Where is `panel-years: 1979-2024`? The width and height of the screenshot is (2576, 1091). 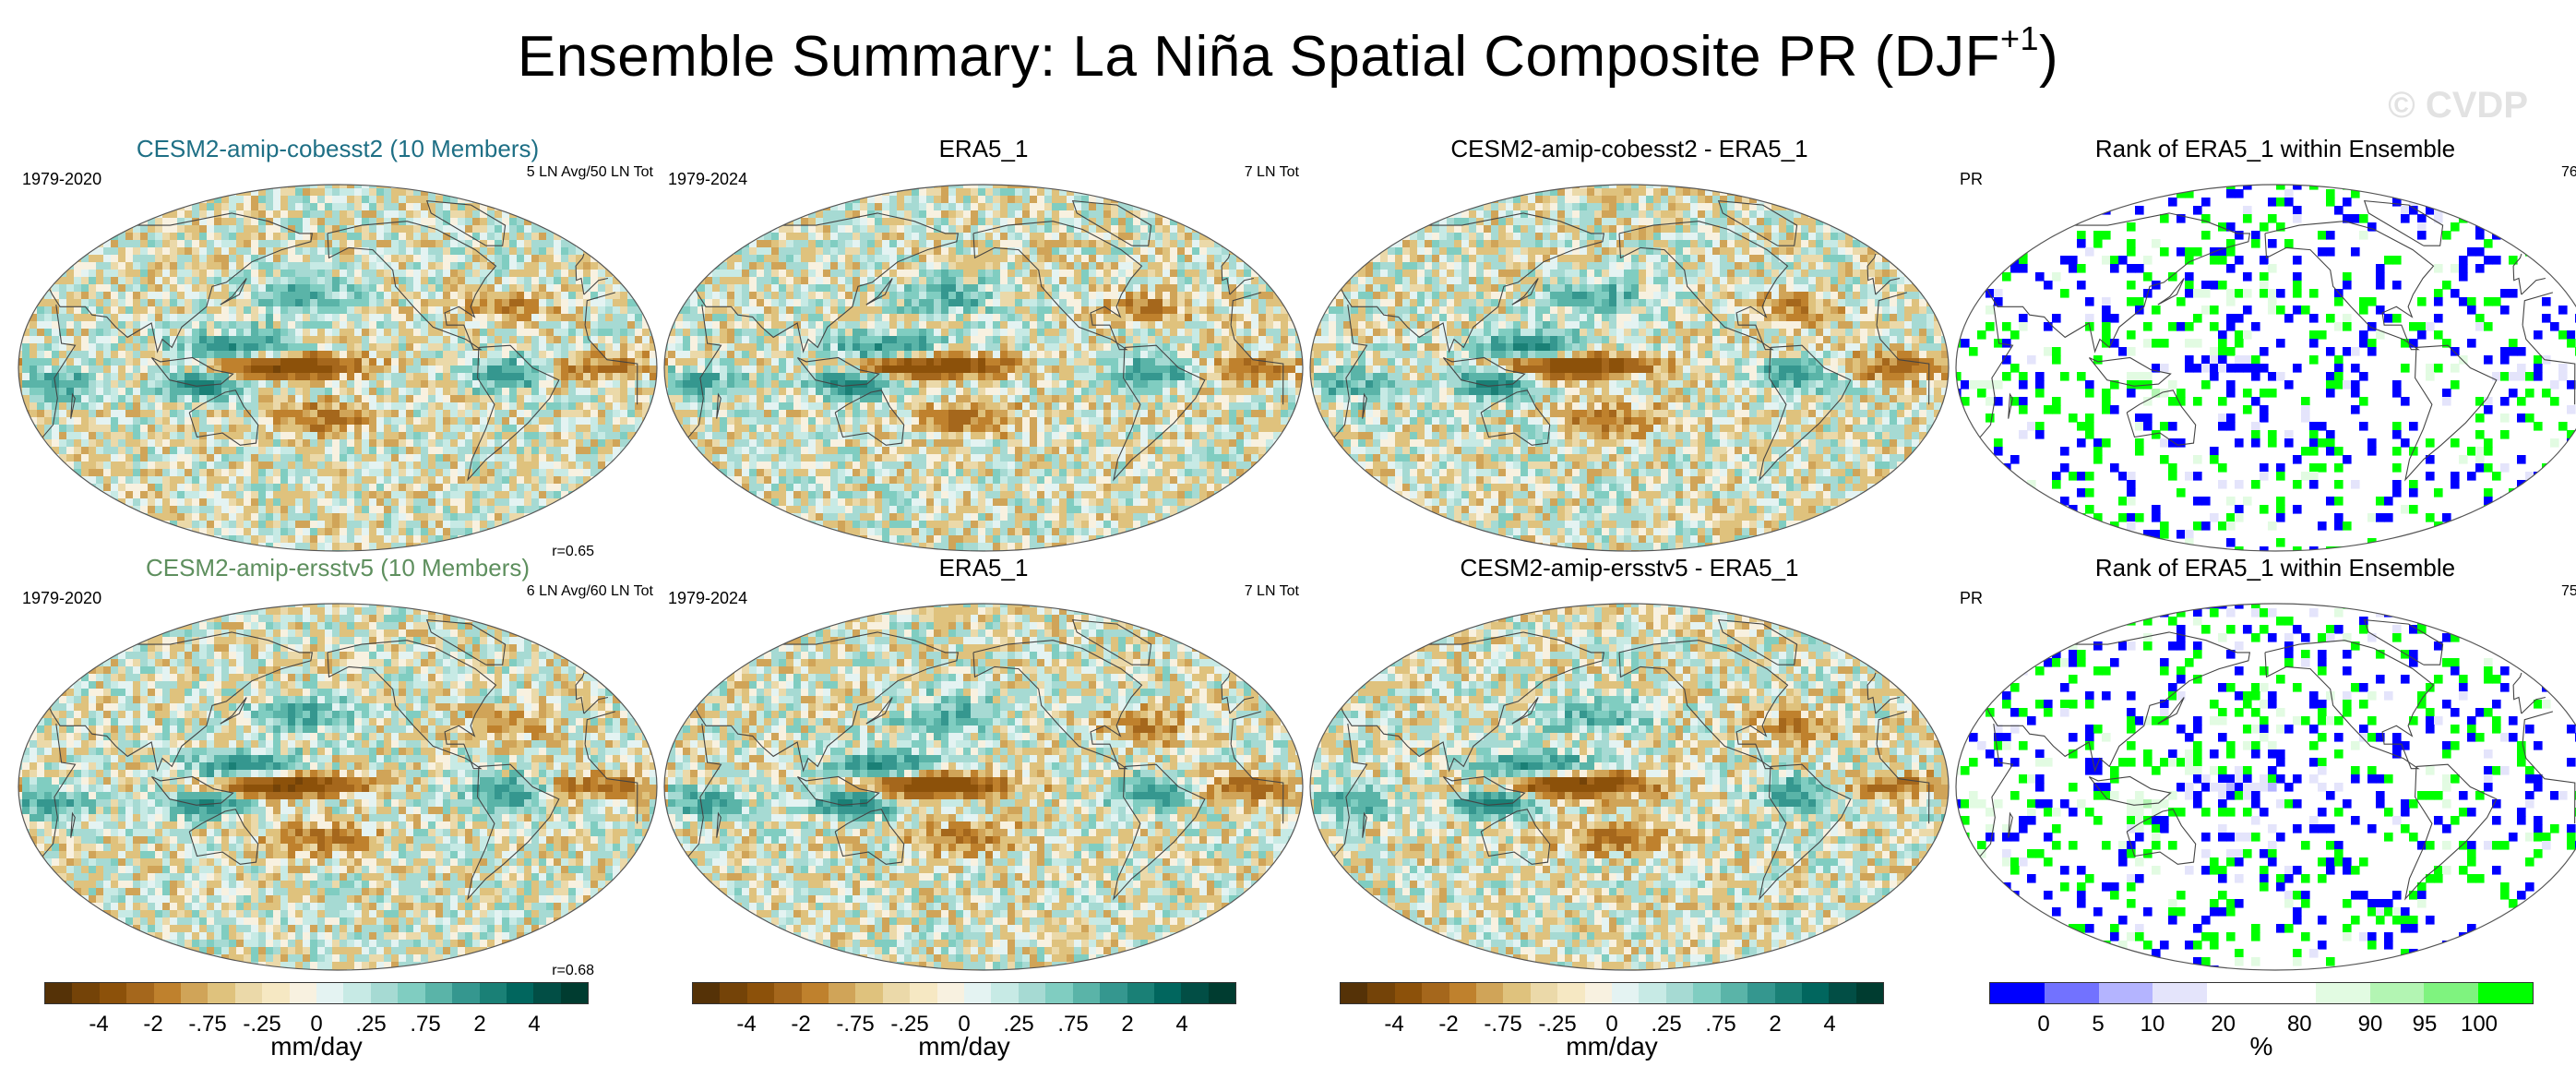
panel-years: 1979-2024 is located at coordinates (707, 599).